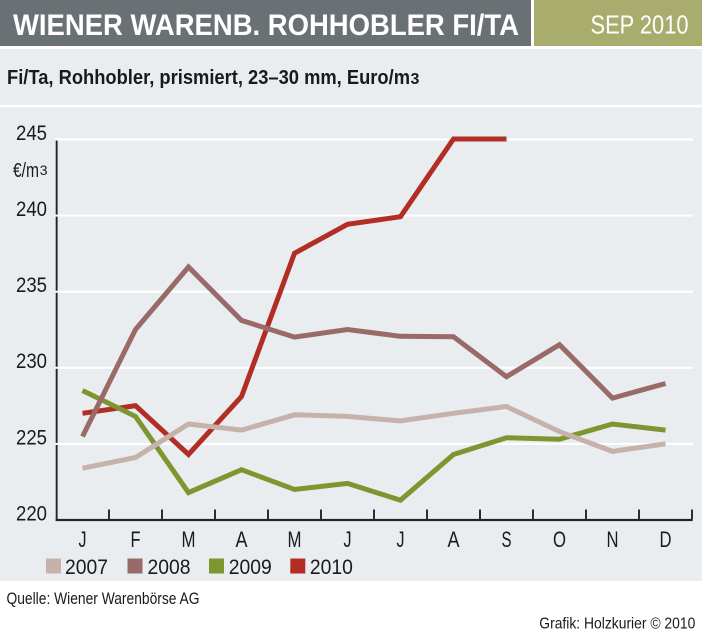 The image size is (702, 639). What do you see at coordinates (103, 599) in the screenshot?
I see `svg-text: Quelle: Wiener Warenbörse AG` at bounding box center [103, 599].